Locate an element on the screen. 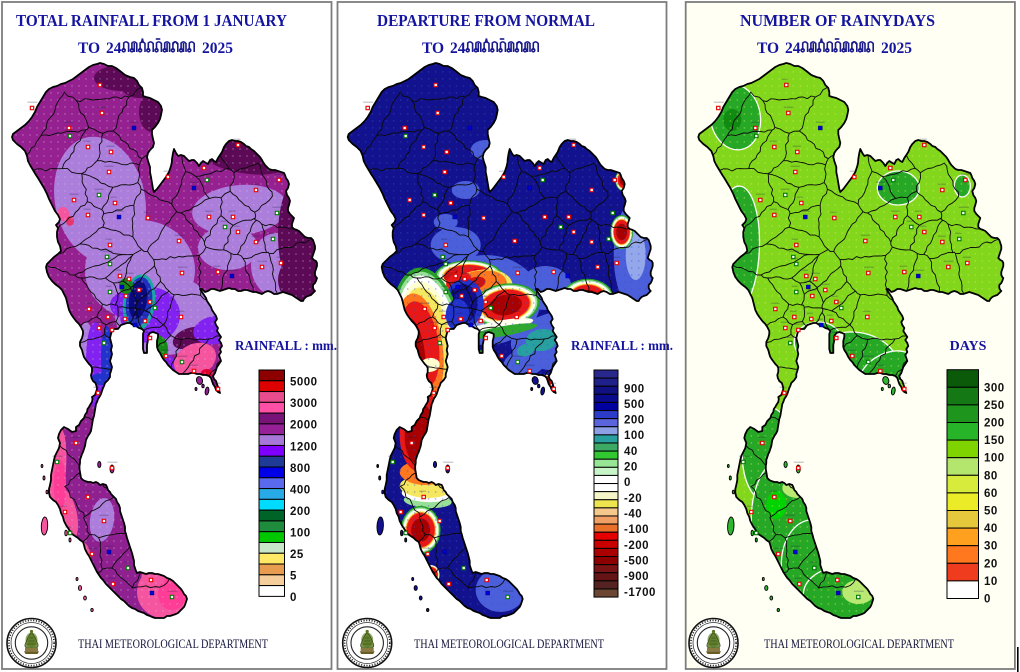 The height and width of the screenshot is (672, 1020). svg-text: -500 is located at coordinates (636, 562).